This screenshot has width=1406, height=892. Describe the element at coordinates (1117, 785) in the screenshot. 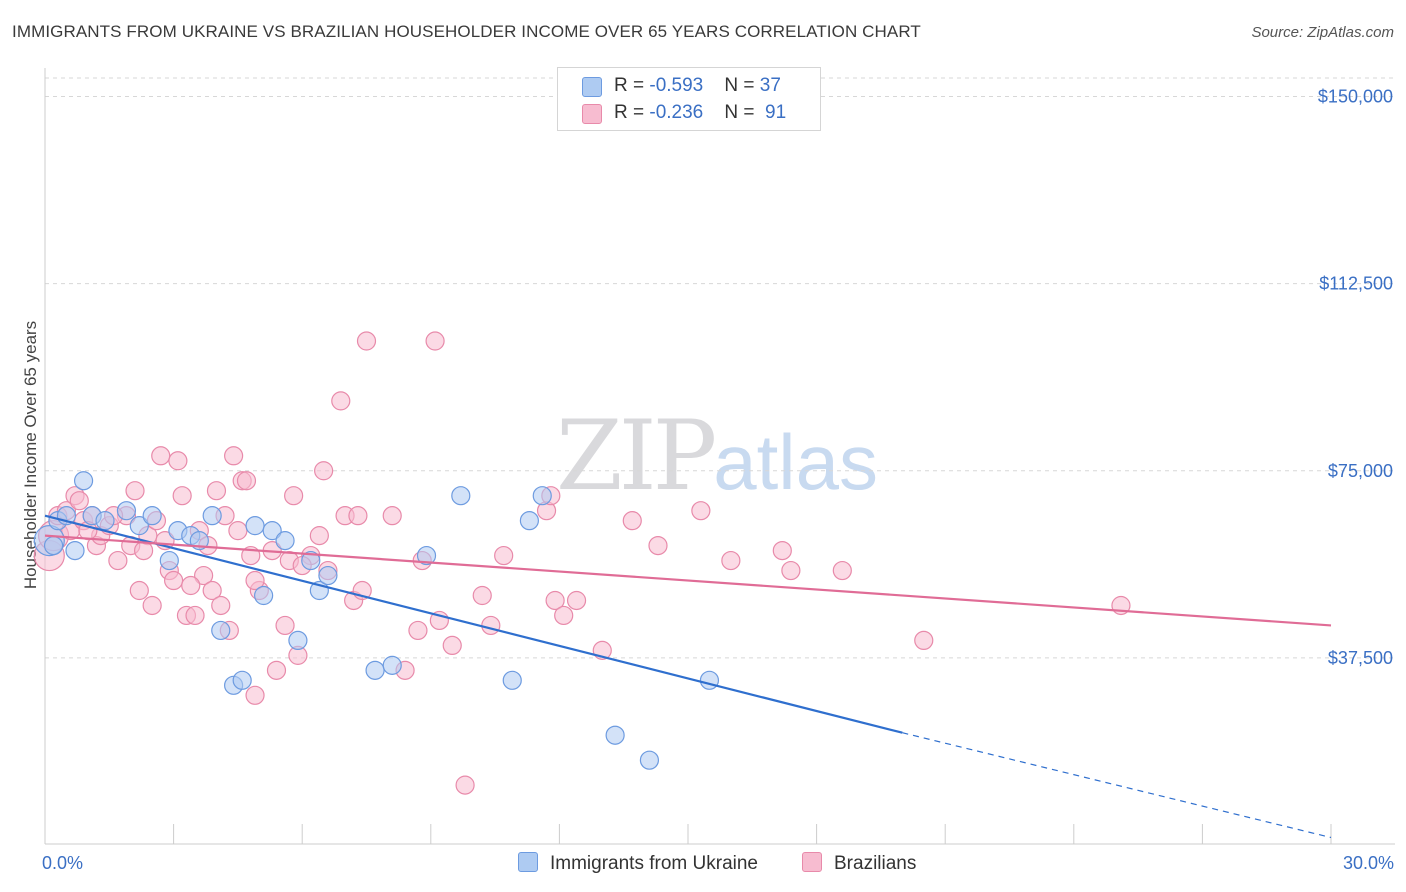

I see `ukraine-trend-extension` at that location.